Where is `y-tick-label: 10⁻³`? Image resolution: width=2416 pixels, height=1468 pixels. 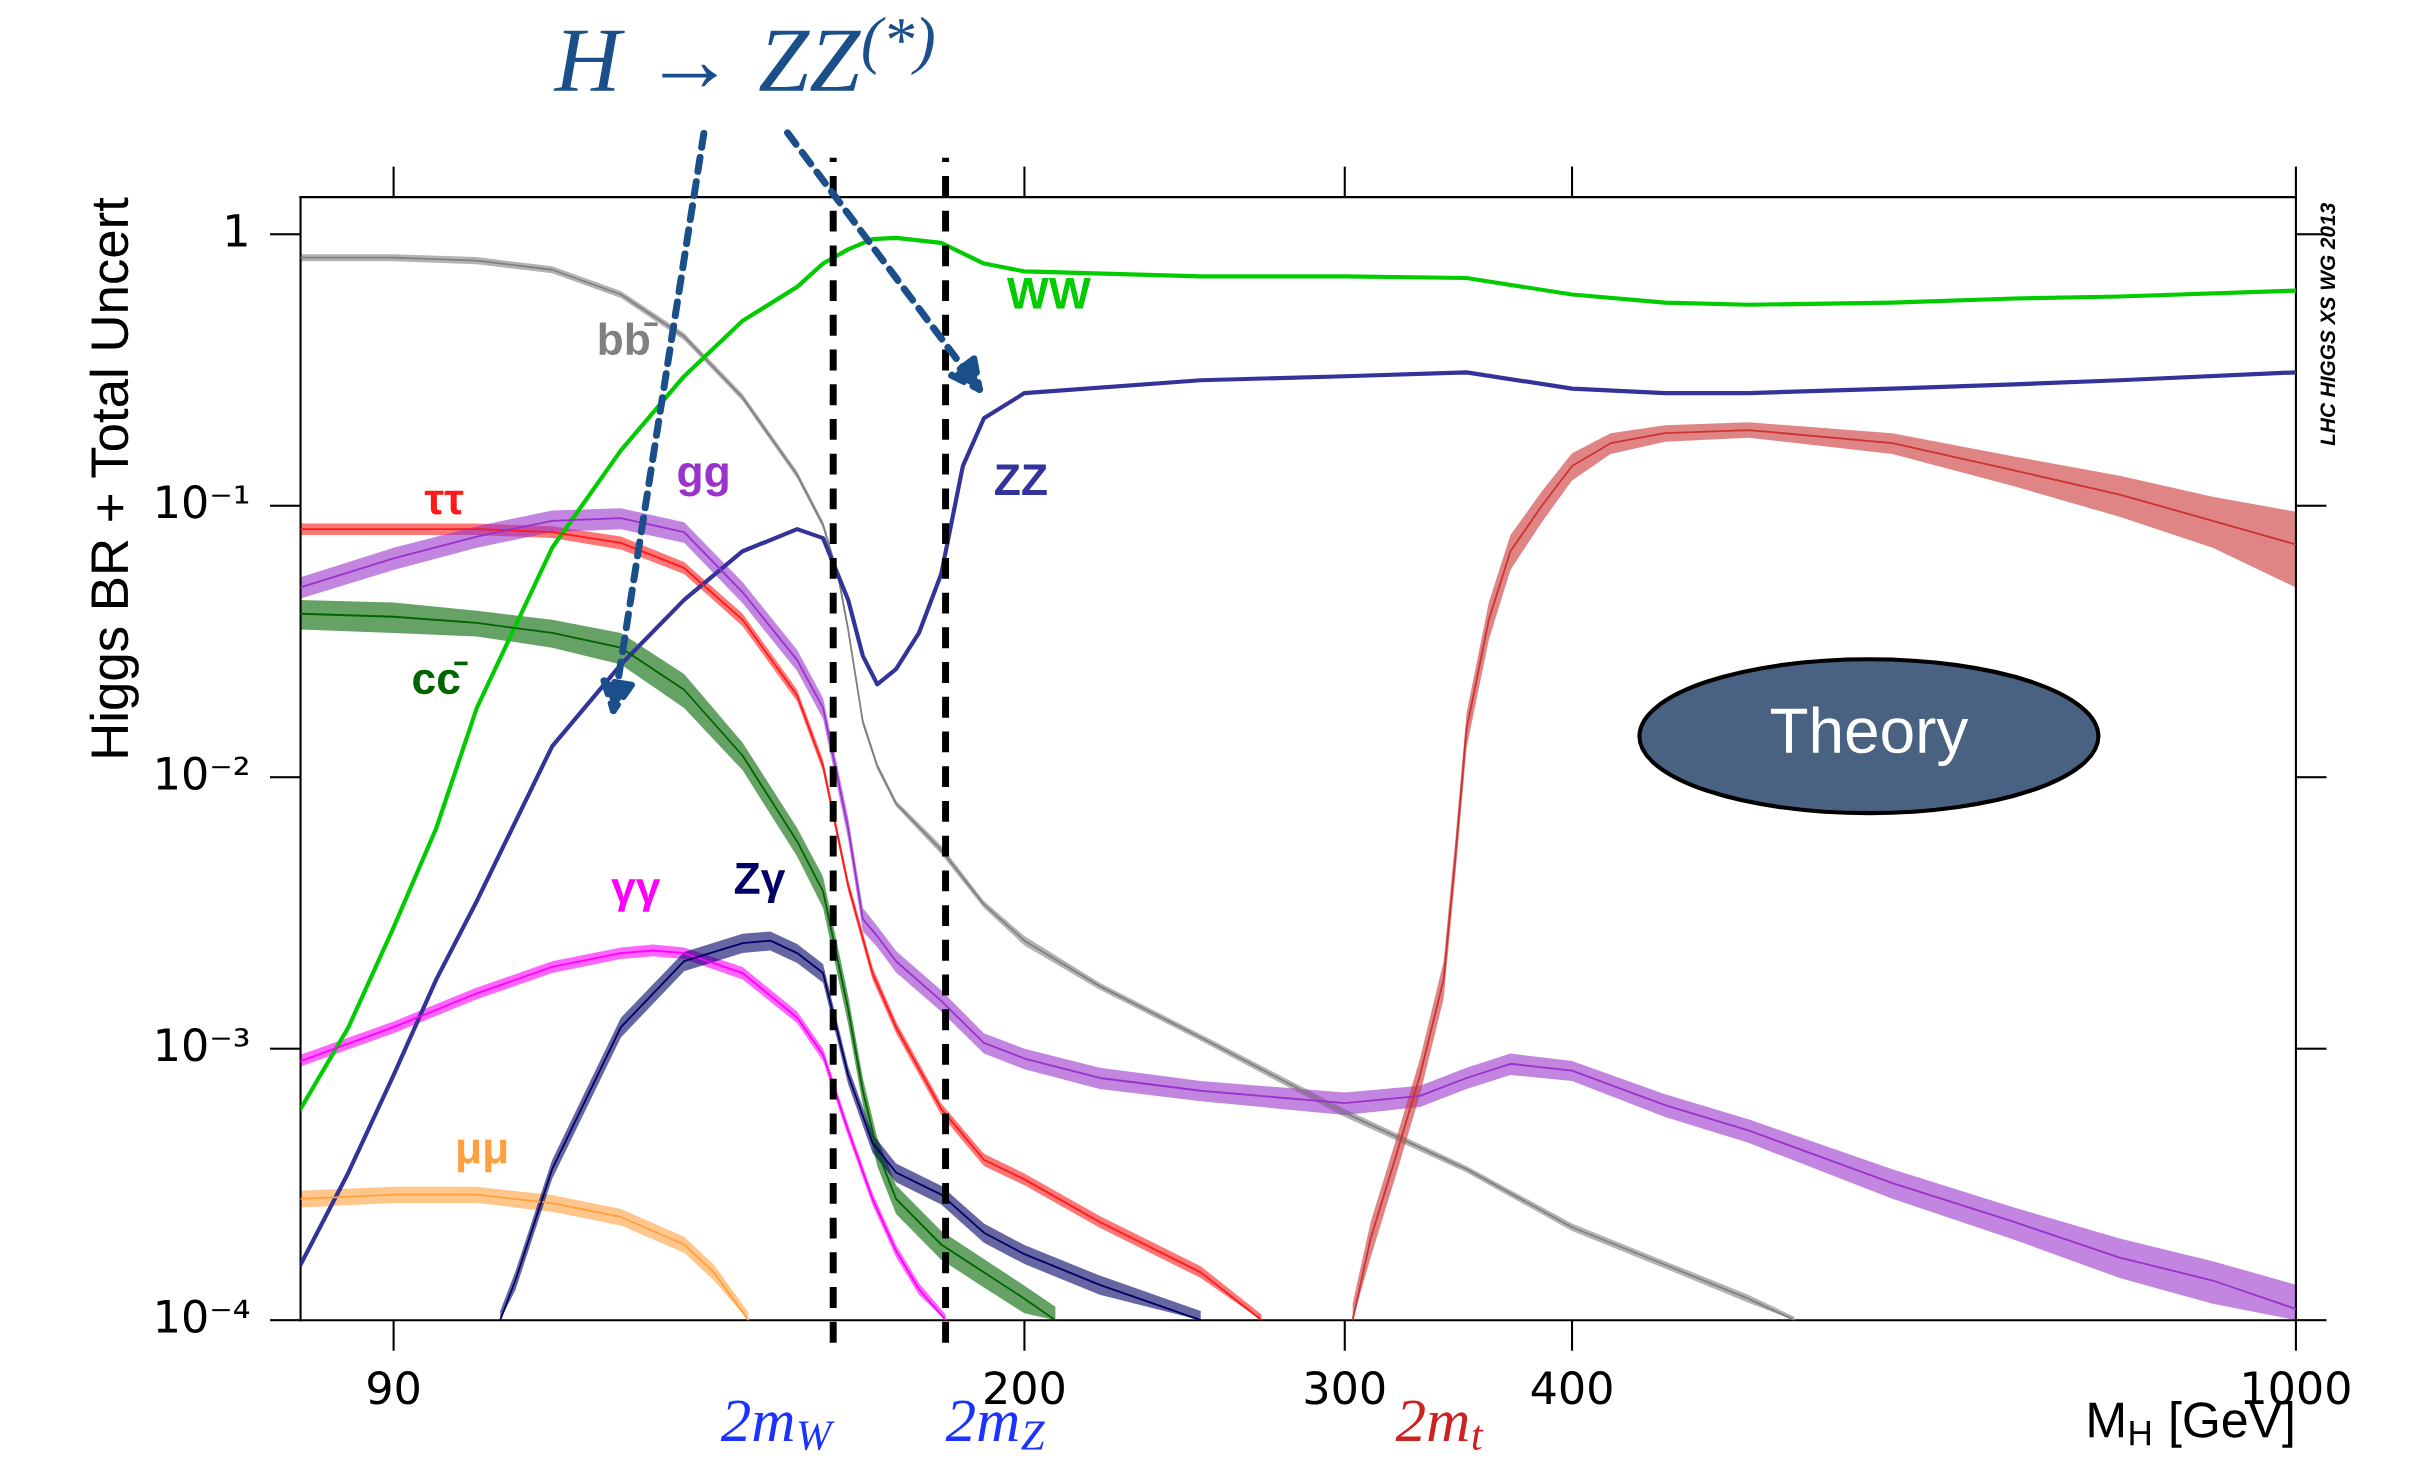 y-tick-label: 10⁻³ is located at coordinates (203, 1044).